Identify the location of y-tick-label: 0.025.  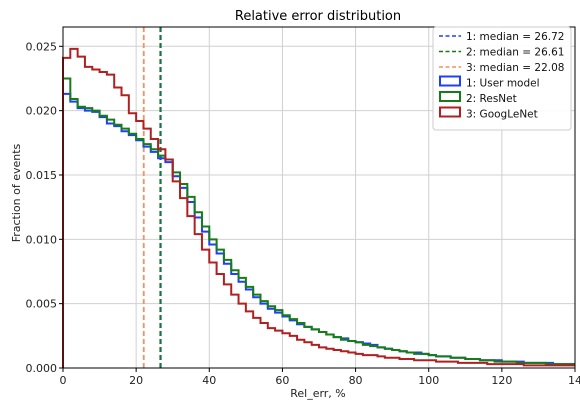
(42, 46).